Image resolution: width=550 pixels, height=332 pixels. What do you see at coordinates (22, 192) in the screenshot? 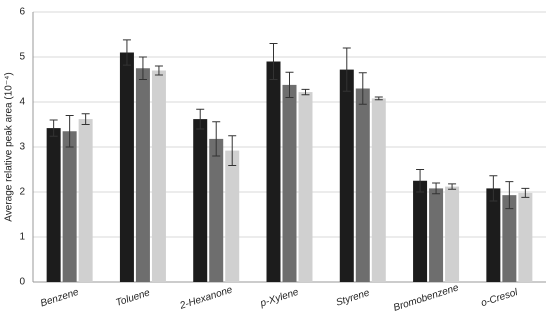
I see `y-tick-label: 2` at bounding box center [22, 192].